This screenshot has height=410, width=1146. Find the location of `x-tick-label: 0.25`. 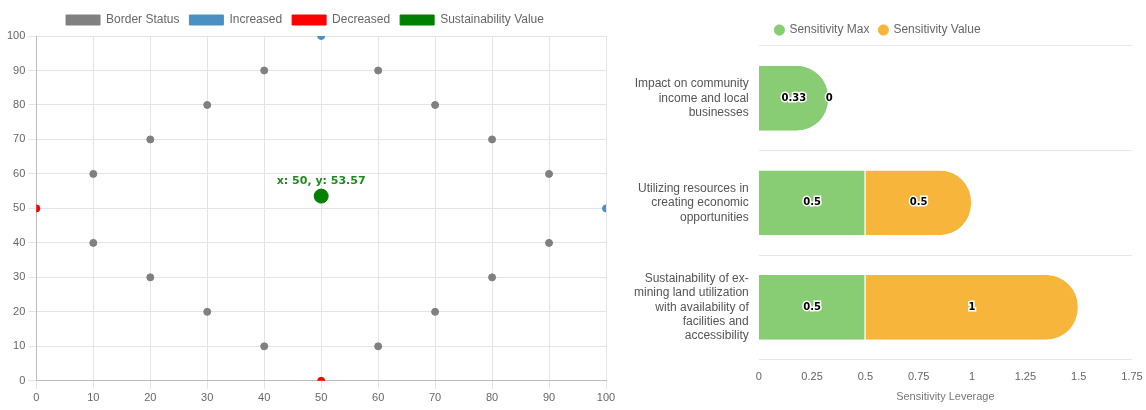

x-tick-label: 0.25 is located at coordinates (812, 376).